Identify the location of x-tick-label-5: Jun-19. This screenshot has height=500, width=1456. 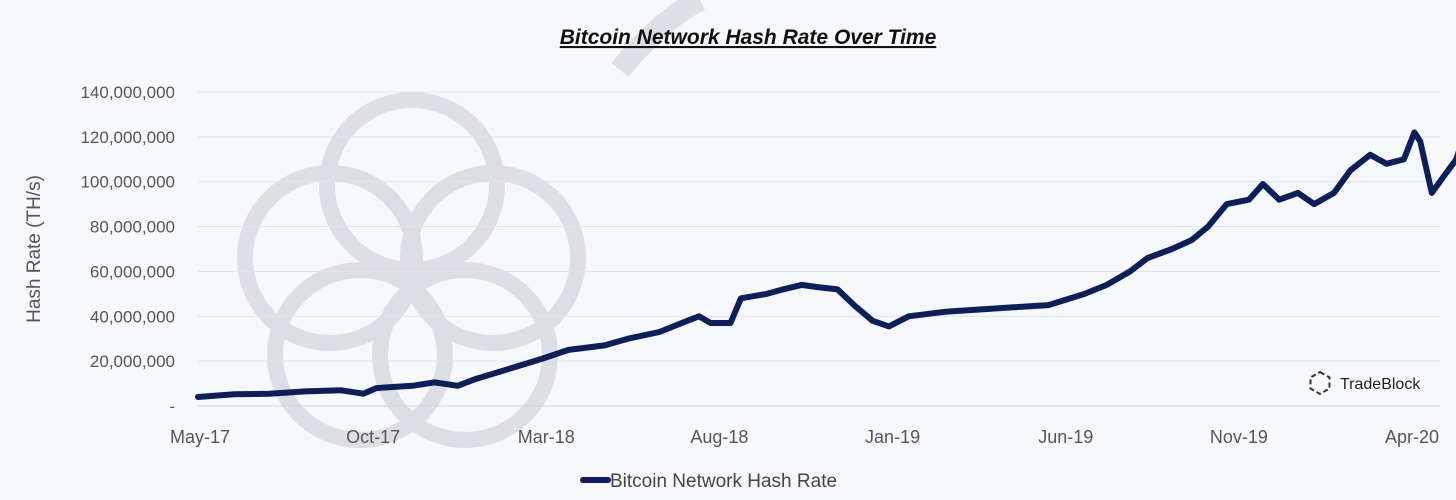
(1065, 437).